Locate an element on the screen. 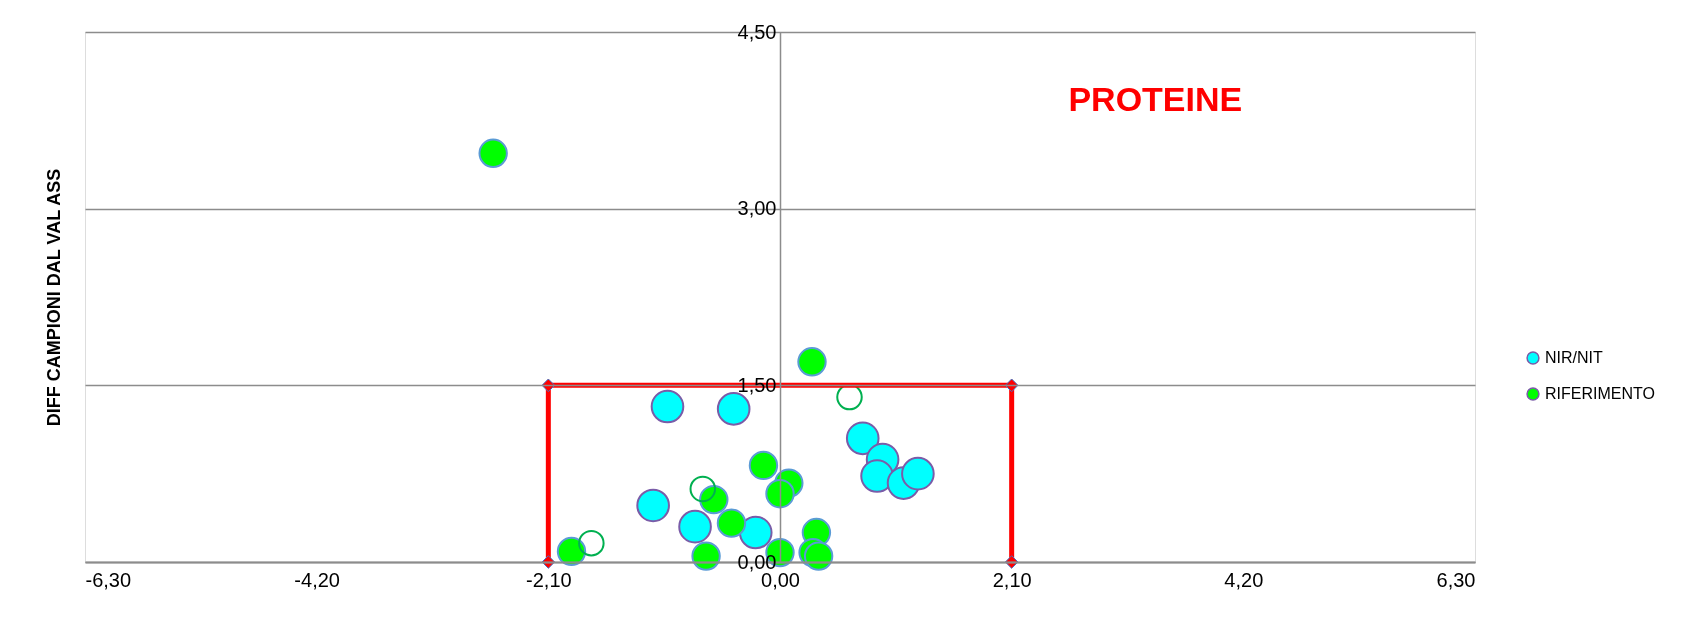 The image size is (1688, 625). legend-label: RIFERIMENTO is located at coordinates (1600, 393).